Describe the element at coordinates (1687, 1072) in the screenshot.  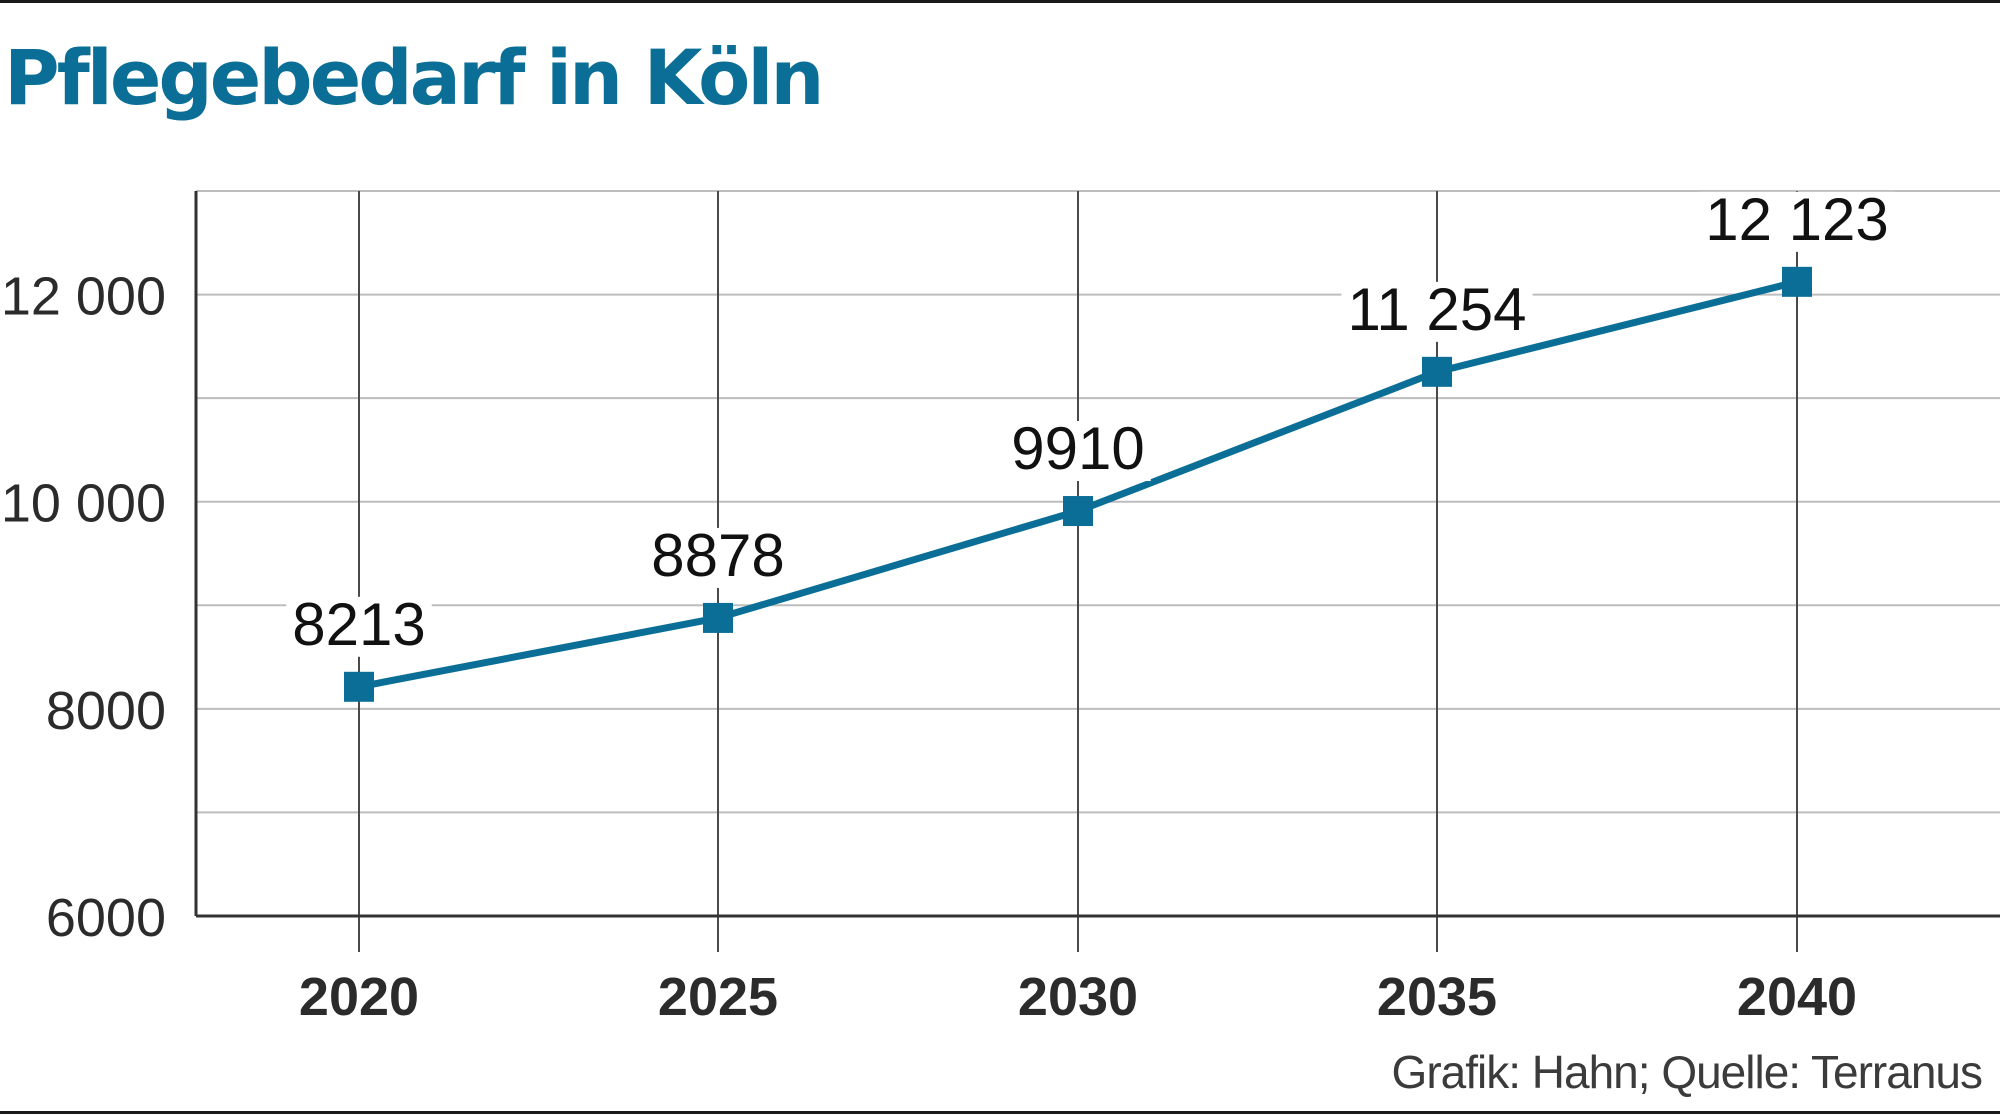
I see `source-credit: Grafik: Hahn; Quelle: Terranus` at that location.